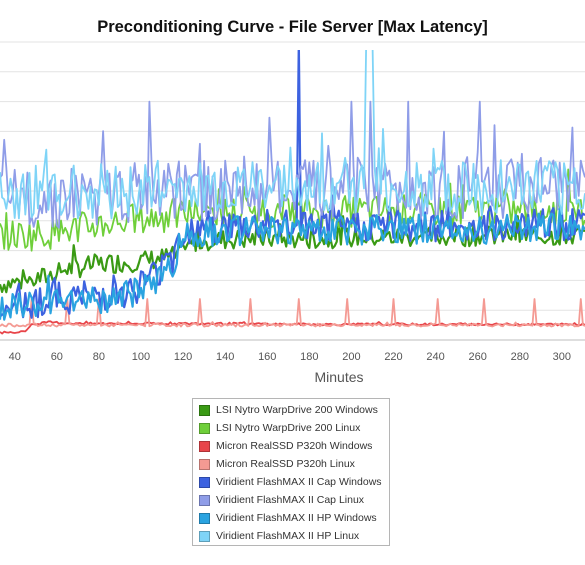 The image size is (585, 565). Describe the element at coordinates (297, 410) in the screenshot. I see `legend-label: LSI Nytro WarpDrive 200 Windows` at that location.